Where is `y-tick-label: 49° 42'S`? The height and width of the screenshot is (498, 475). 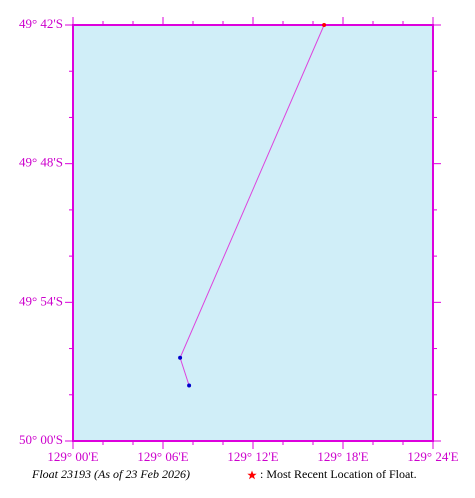 y-tick-label: 49° 42'S is located at coordinates (41, 23).